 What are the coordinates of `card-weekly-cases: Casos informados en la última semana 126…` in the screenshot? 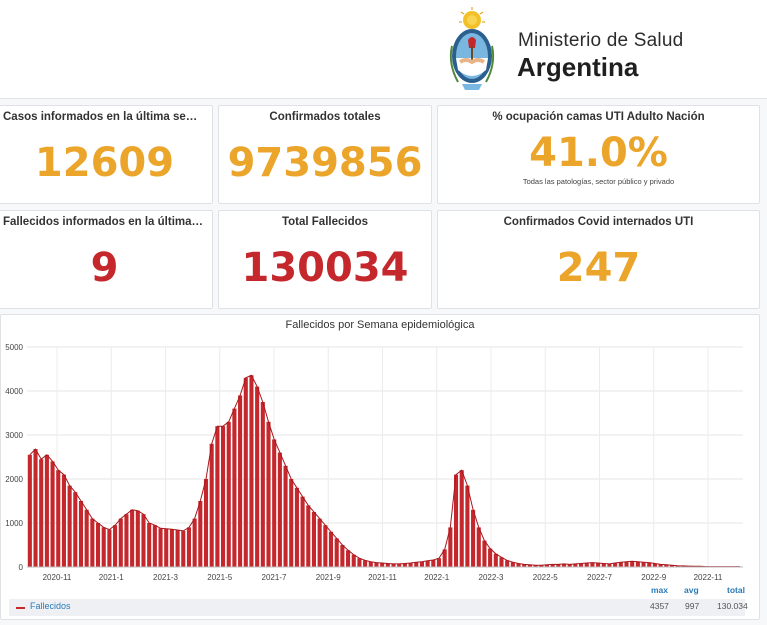 It's located at (106, 154).